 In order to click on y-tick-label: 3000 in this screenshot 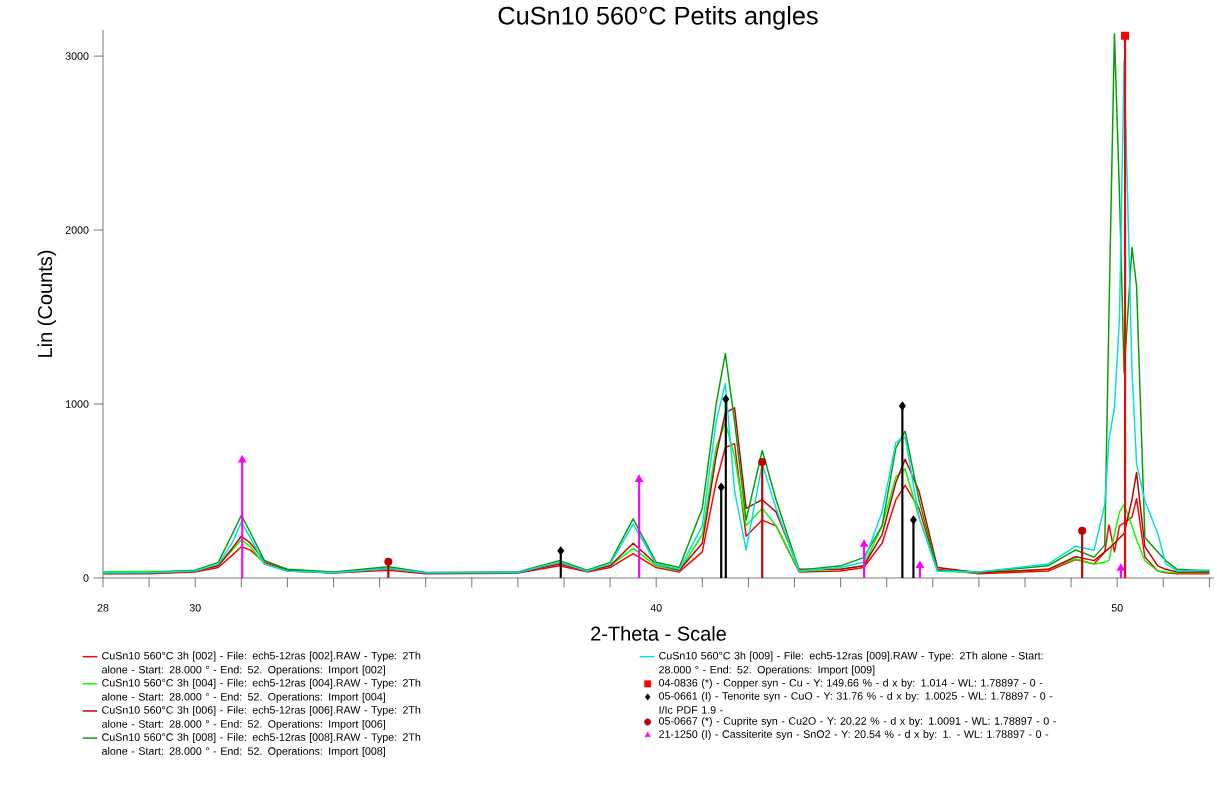, I will do `click(77, 56)`.